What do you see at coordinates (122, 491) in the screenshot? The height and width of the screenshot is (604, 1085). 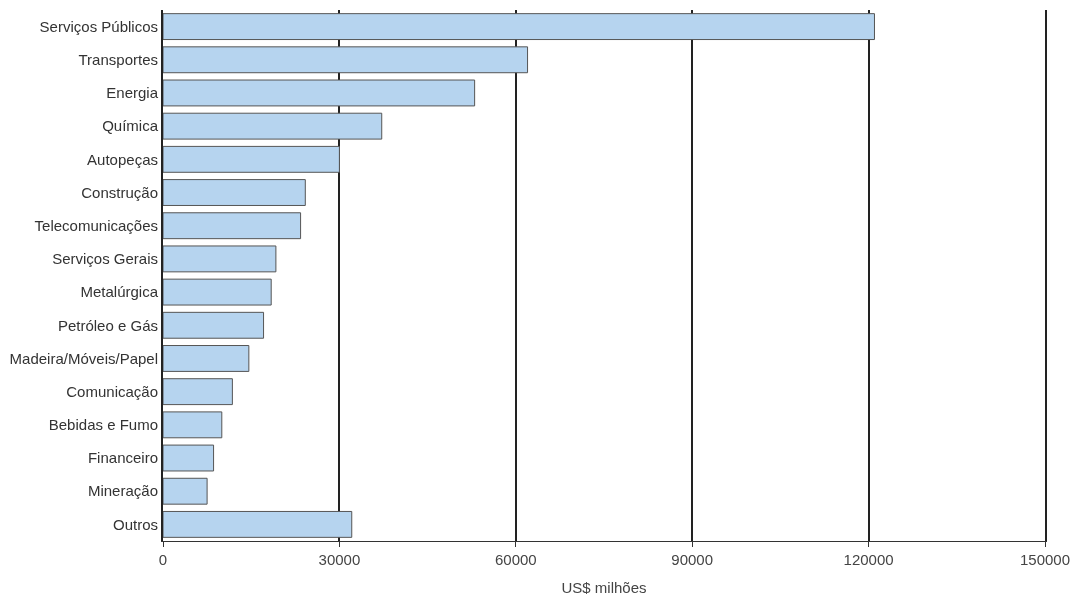 I see `y-tick-label: Mineração` at bounding box center [122, 491].